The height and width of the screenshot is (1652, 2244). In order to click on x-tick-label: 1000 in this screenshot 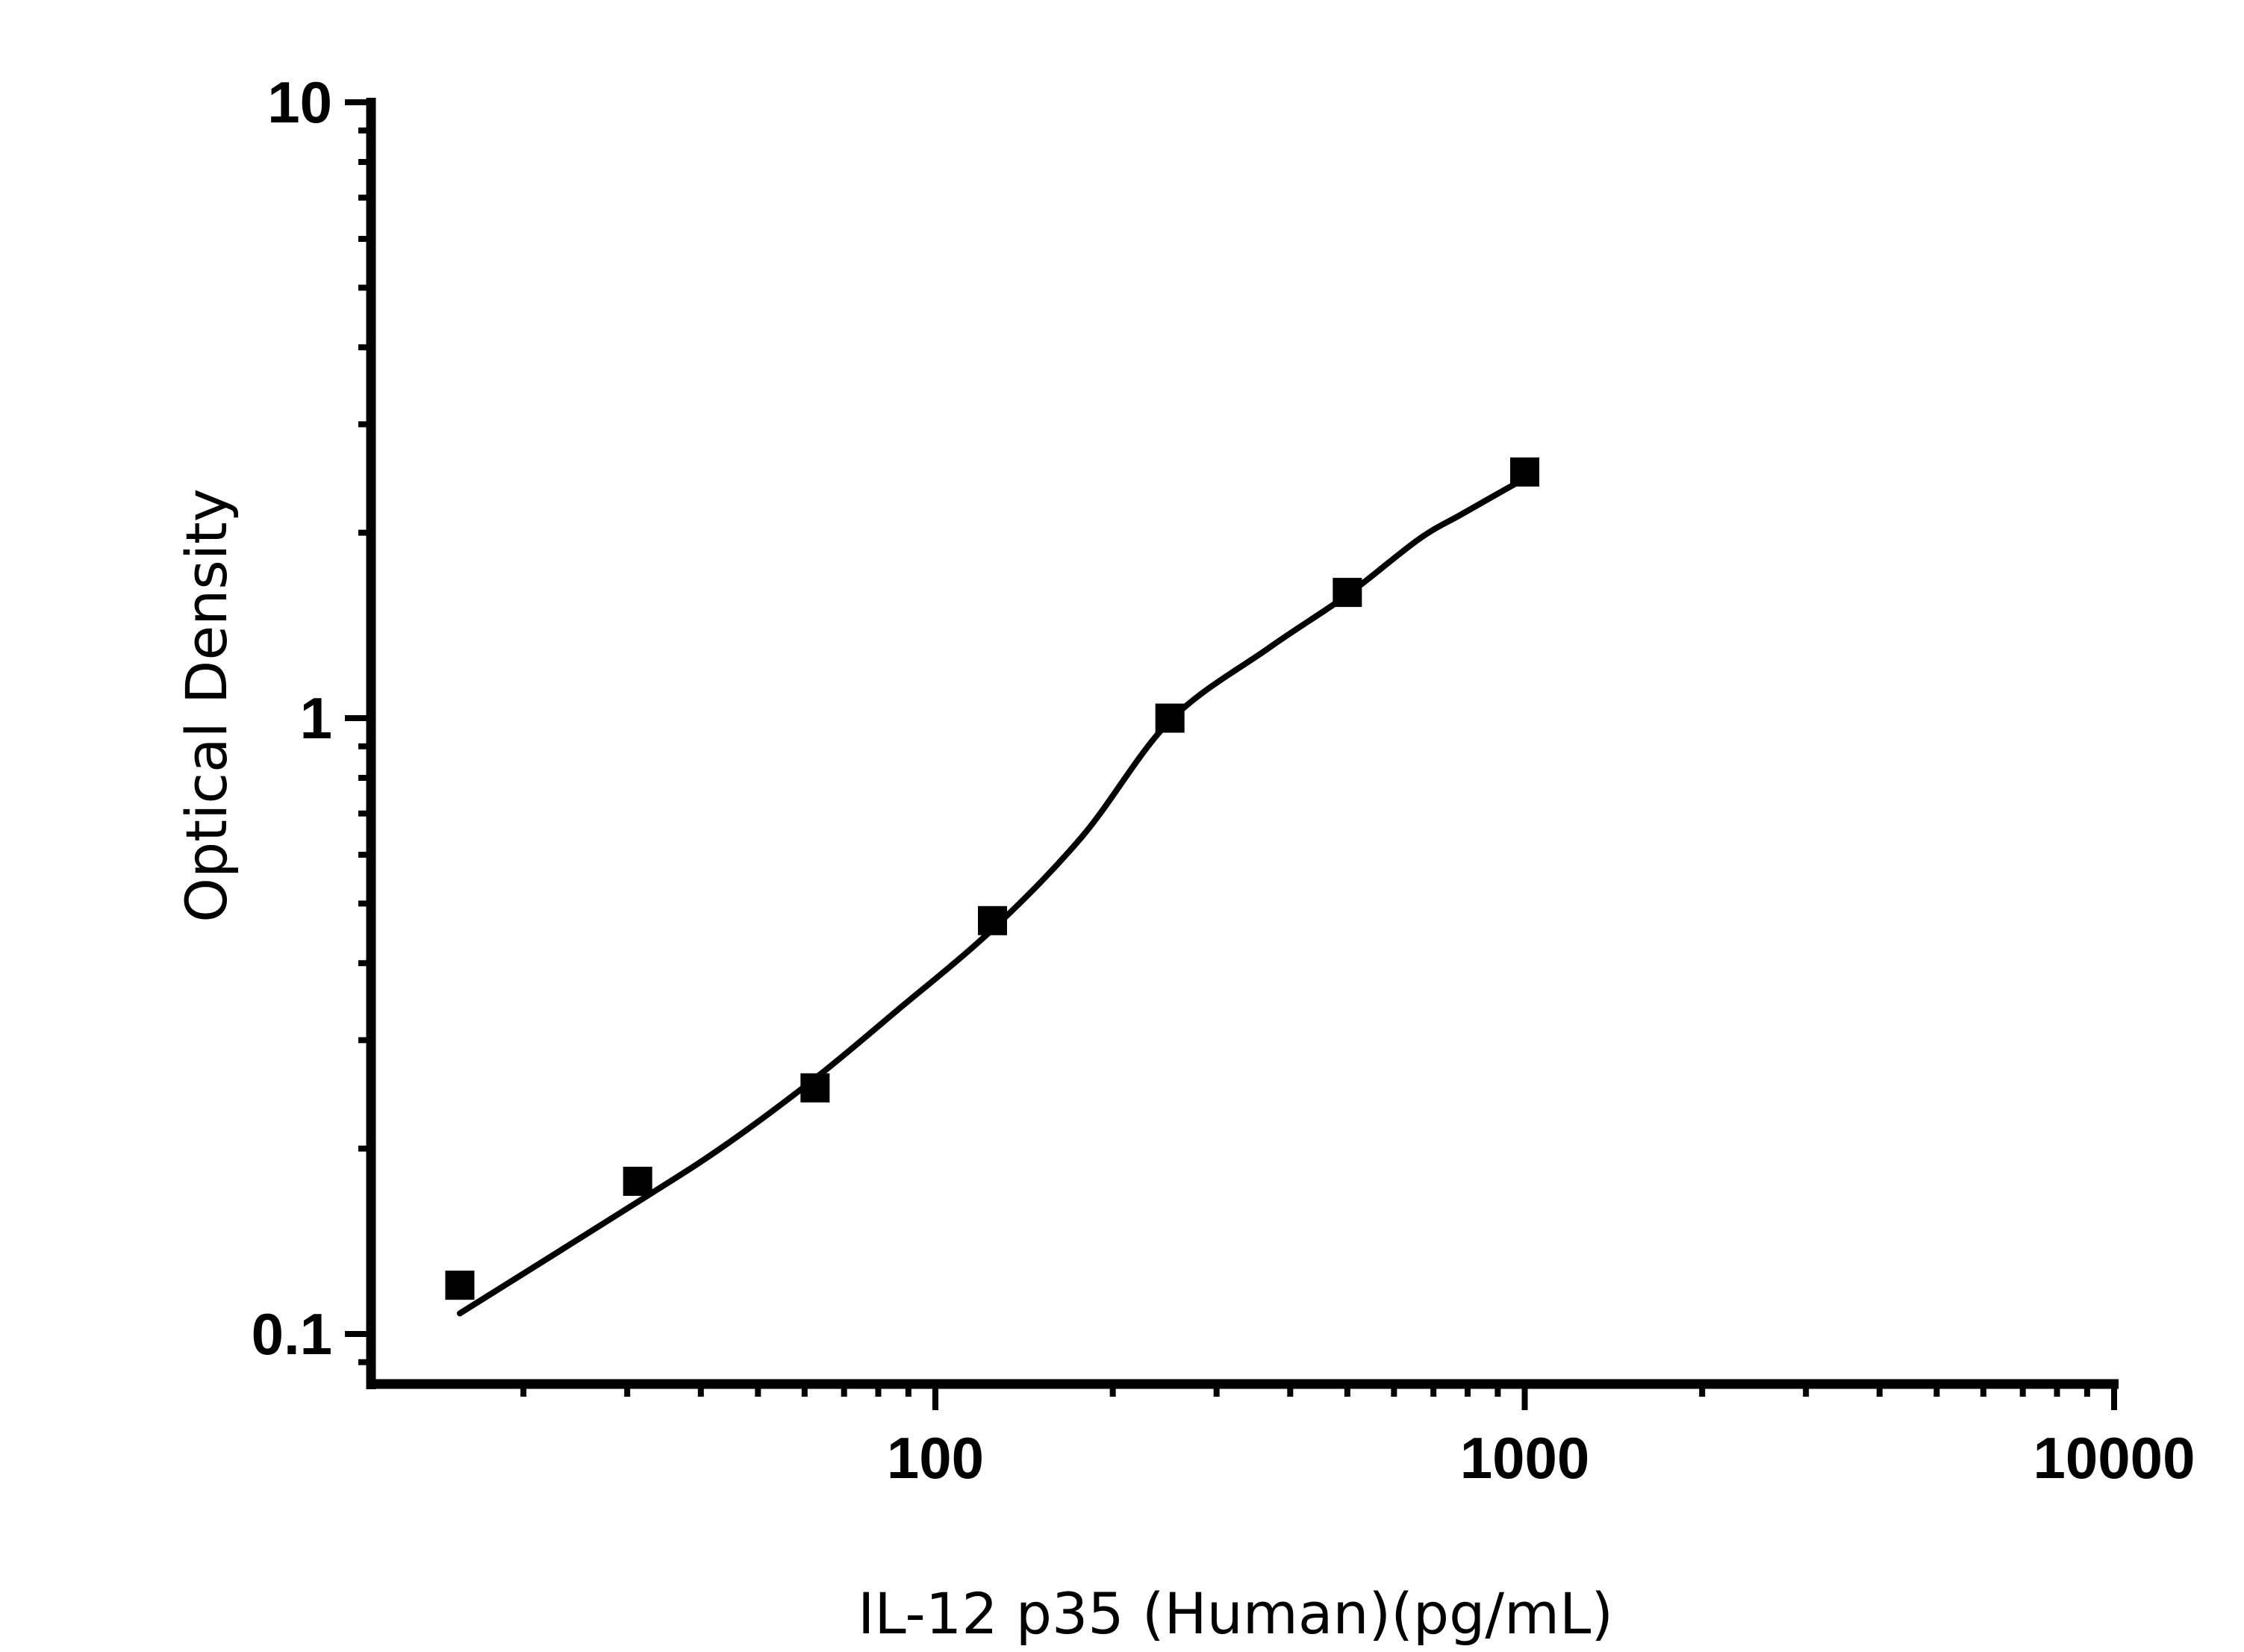, I will do `click(1525, 1458)`.